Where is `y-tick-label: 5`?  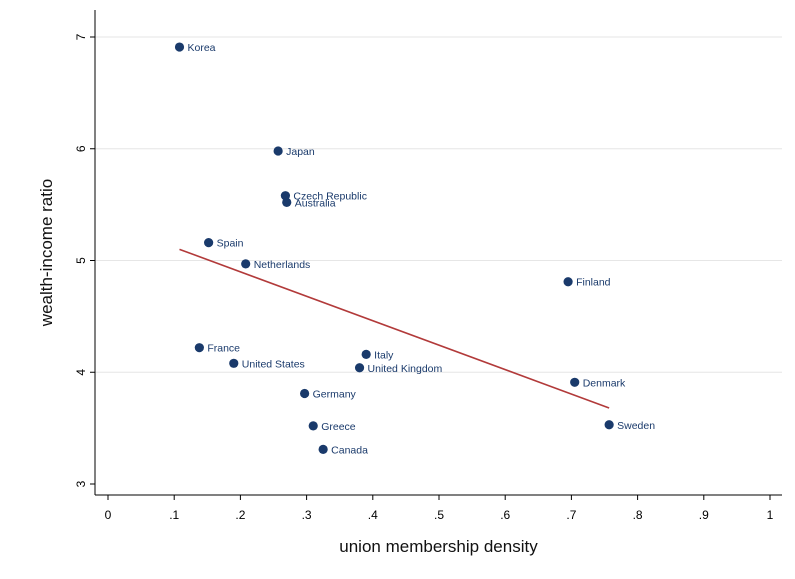
y-tick-label: 5 is located at coordinates (81, 260).